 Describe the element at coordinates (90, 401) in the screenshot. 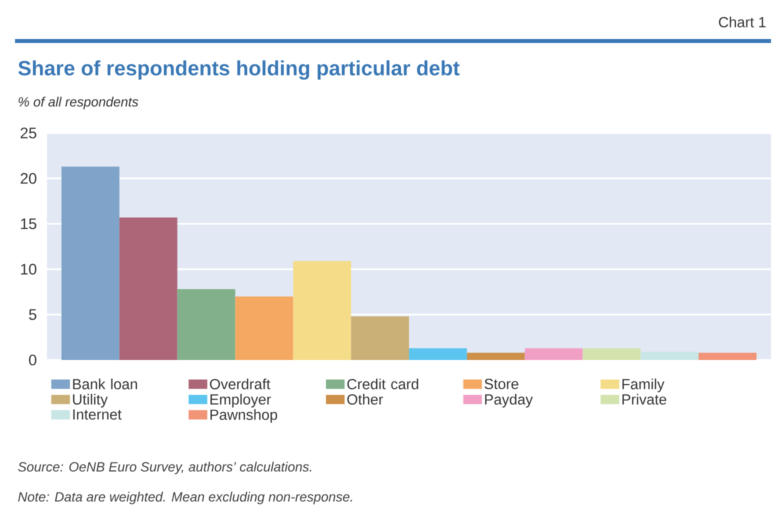

I see `legend-label: Utility` at that location.